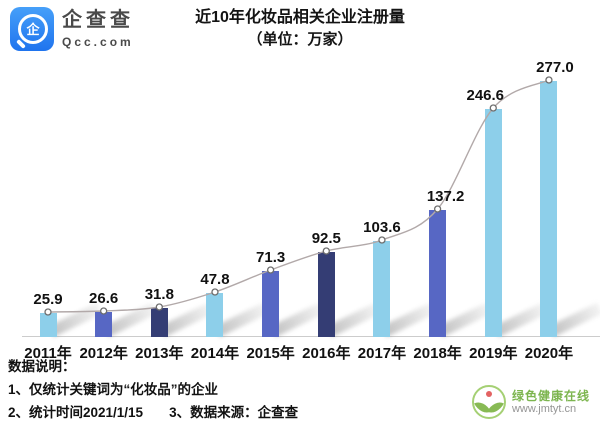 The image size is (600, 429). I want to click on note-2a: 2、统计时间2021/1/15, so click(76, 412).